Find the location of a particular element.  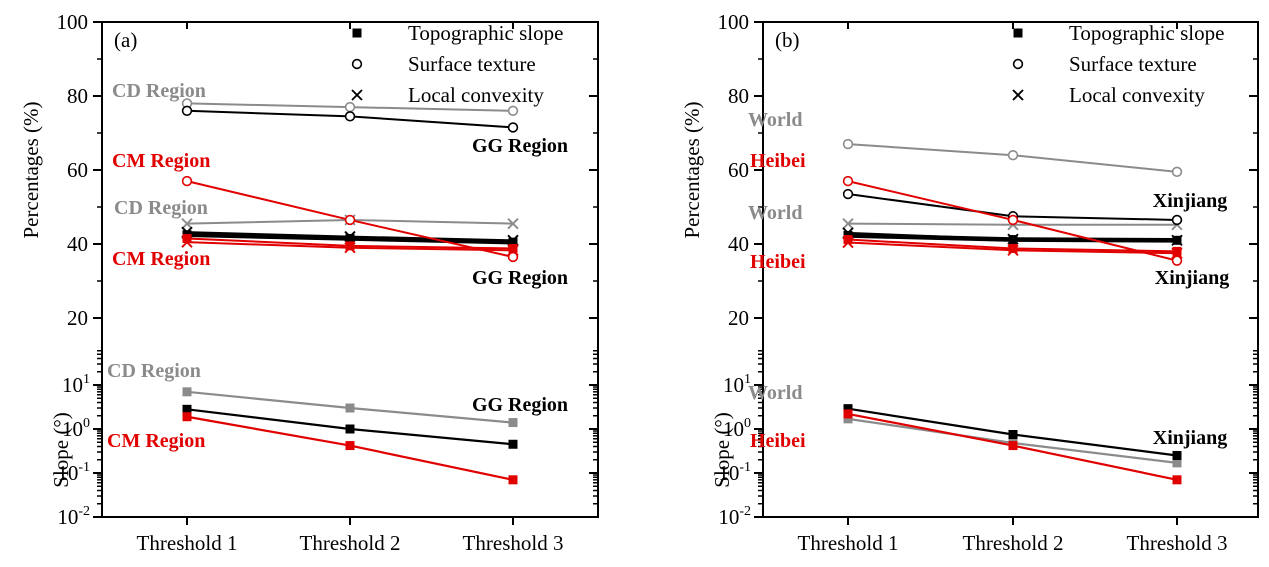

slope-tick-label: 10⁻² is located at coordinates (73, 516).